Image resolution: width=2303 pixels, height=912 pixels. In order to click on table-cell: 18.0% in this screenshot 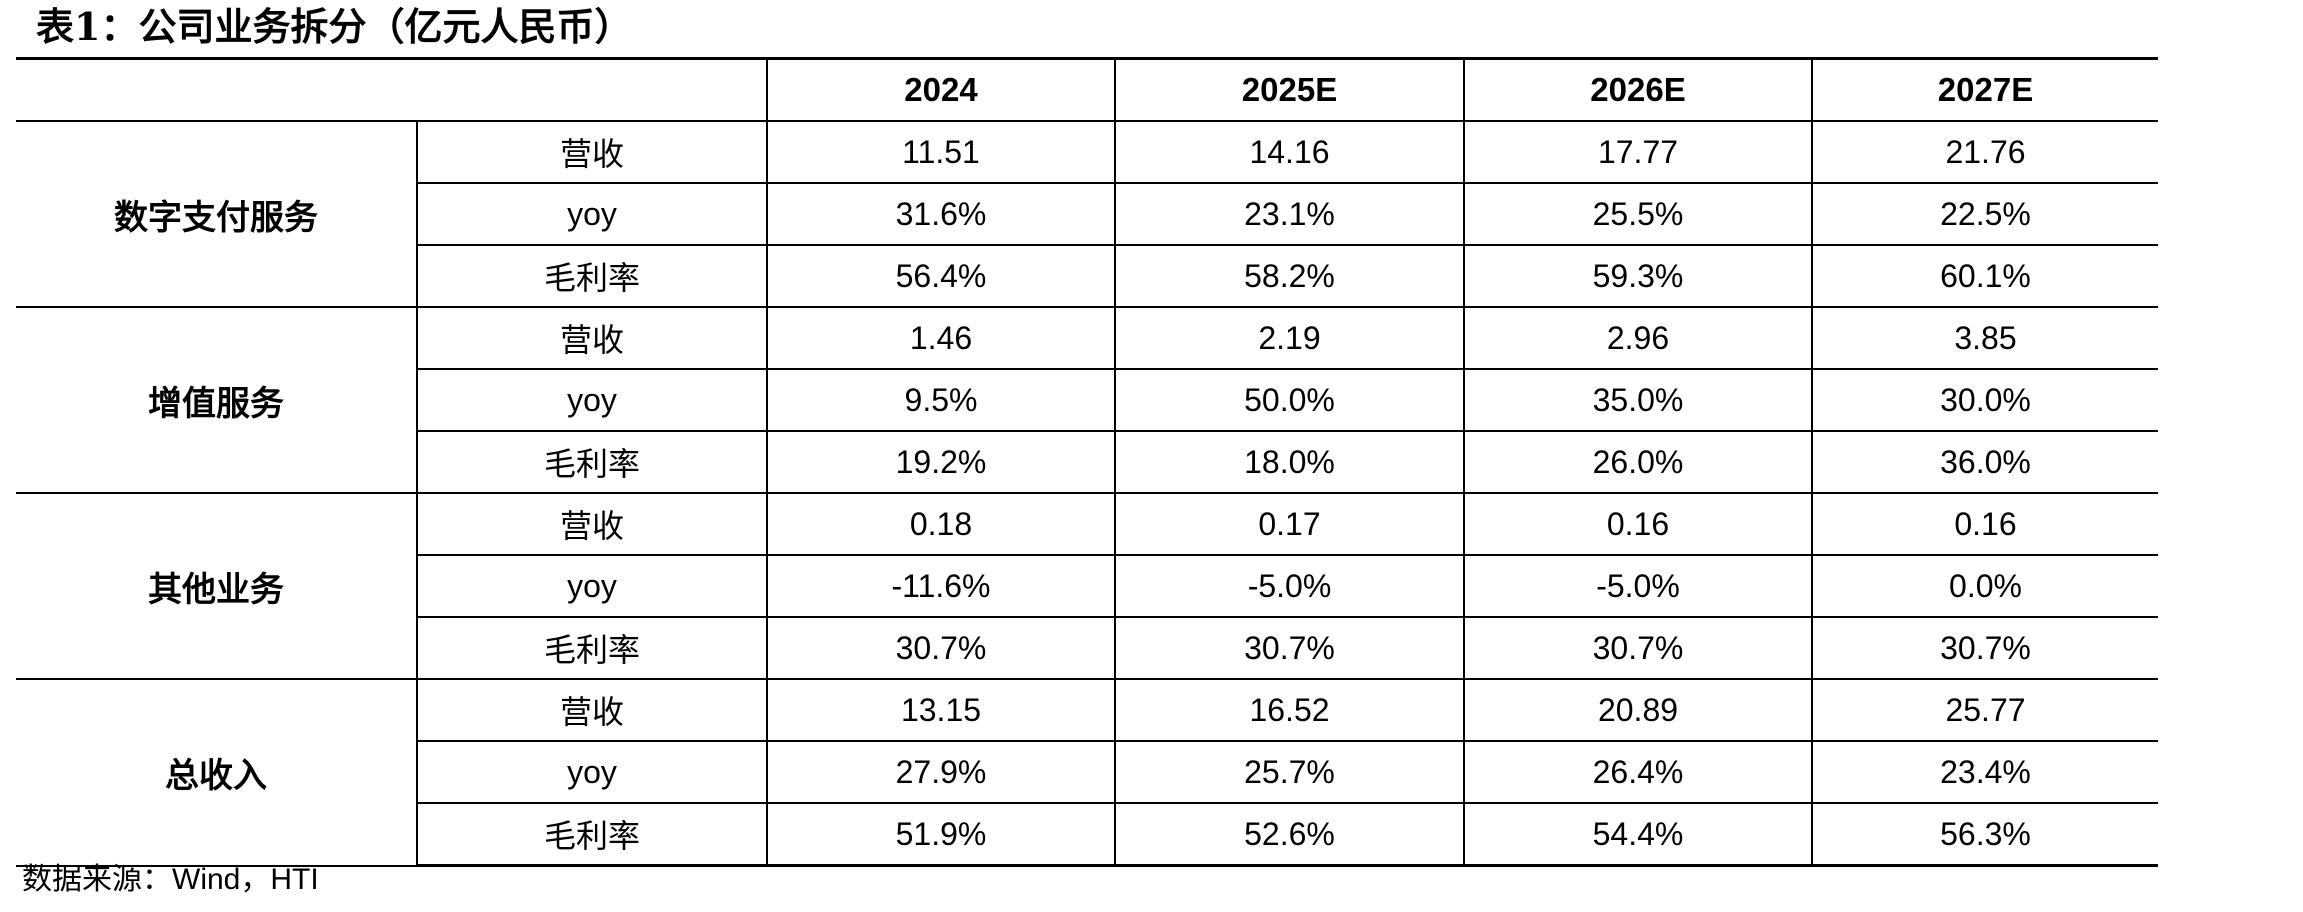, I will do `click(1289, 462)`.